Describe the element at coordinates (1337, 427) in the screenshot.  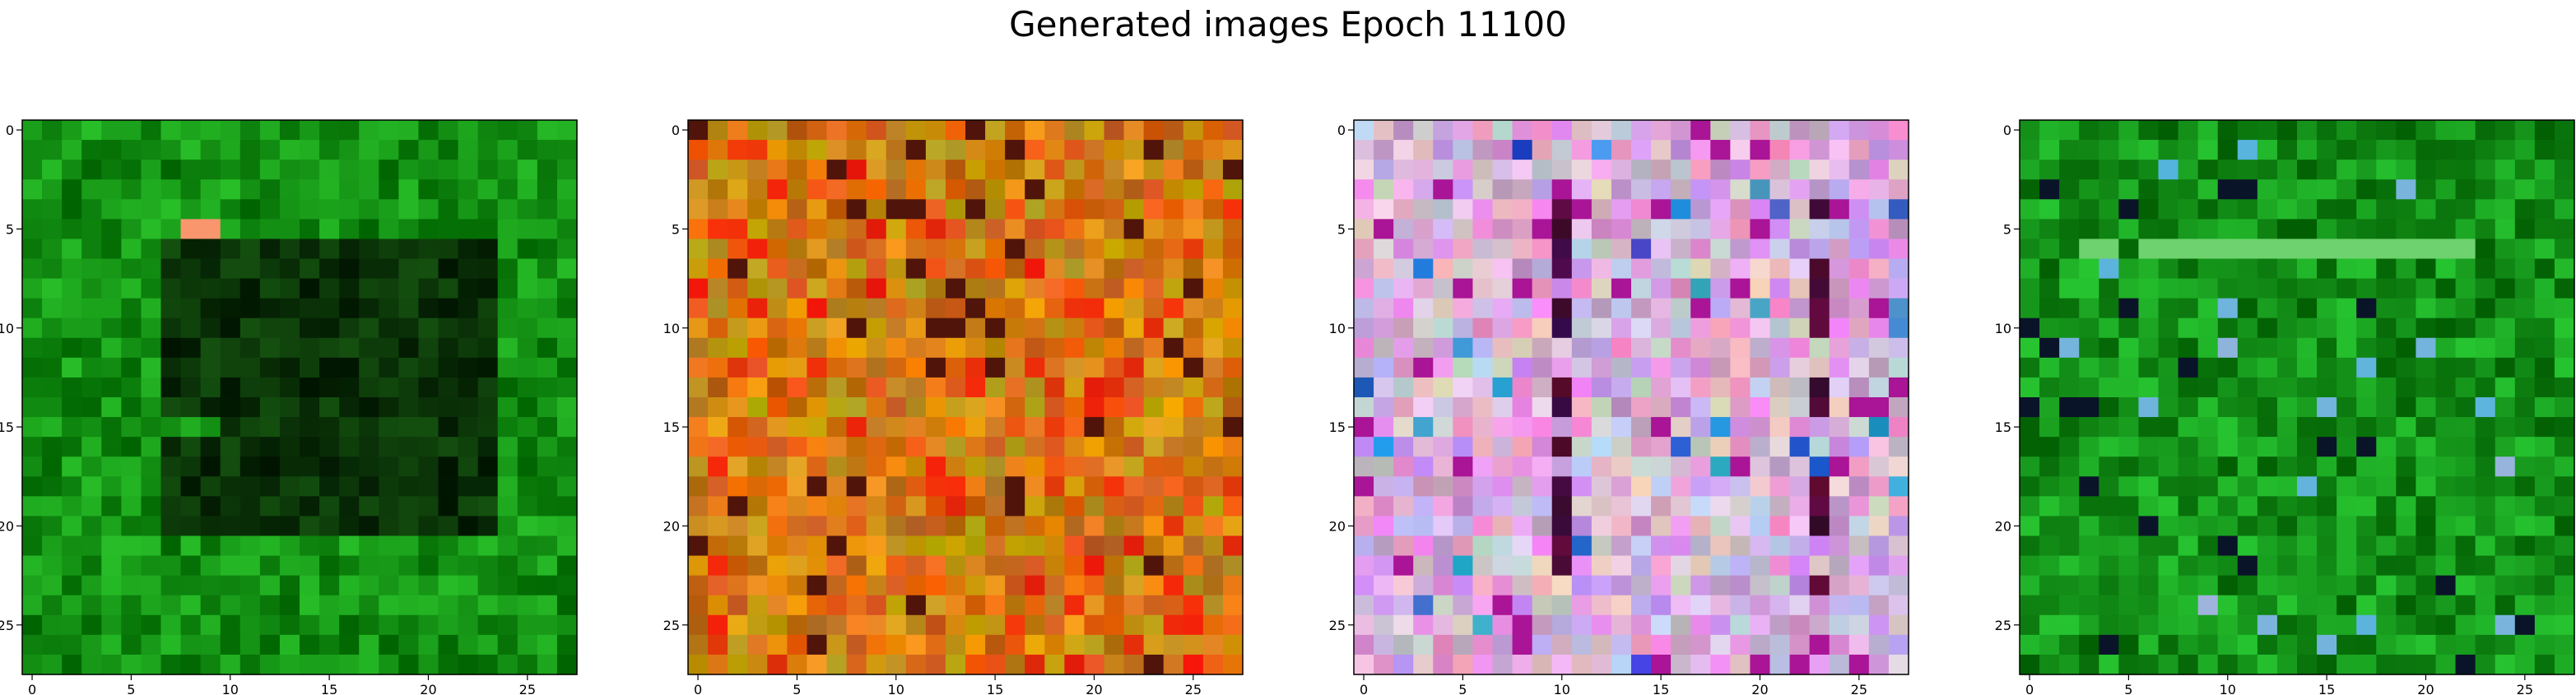
I see `y-tick-label: 15` at that location.